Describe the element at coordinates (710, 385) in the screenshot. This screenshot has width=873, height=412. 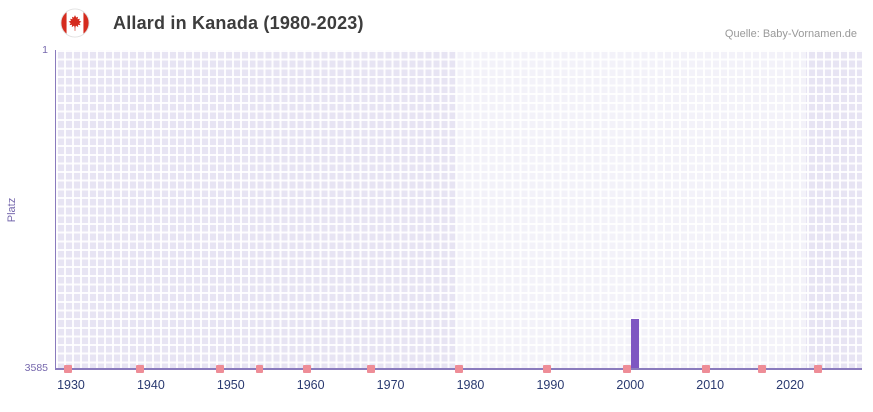
I see `x-tick-label: 2010` at that location.